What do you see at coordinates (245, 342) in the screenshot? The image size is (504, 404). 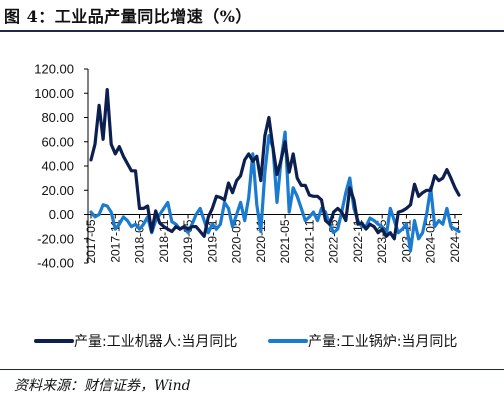 I see `legend: 产量:工业机器人:当月同比 产量:工业锅炉:当月同比` at bounding box center [245, 342].